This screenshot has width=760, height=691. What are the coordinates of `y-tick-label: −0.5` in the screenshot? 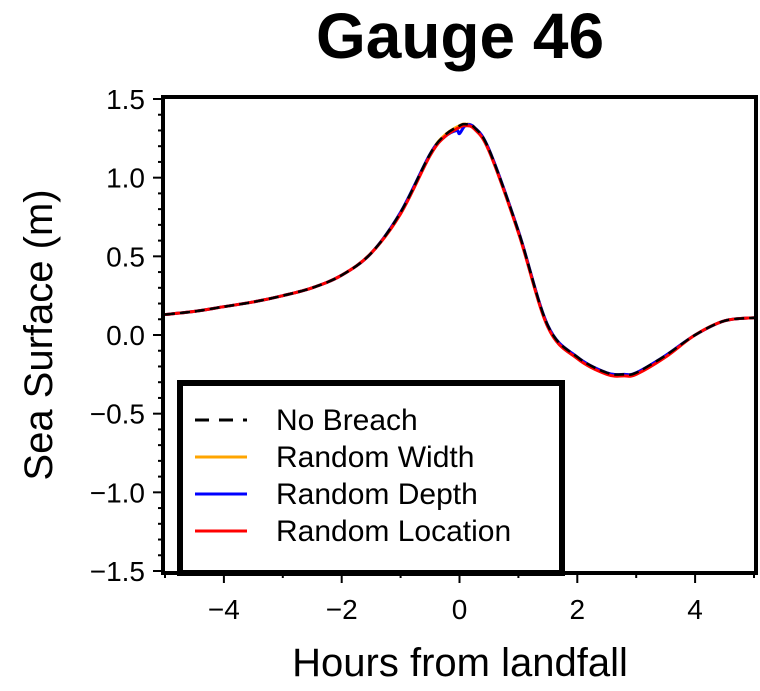 It's located at (117, 414).